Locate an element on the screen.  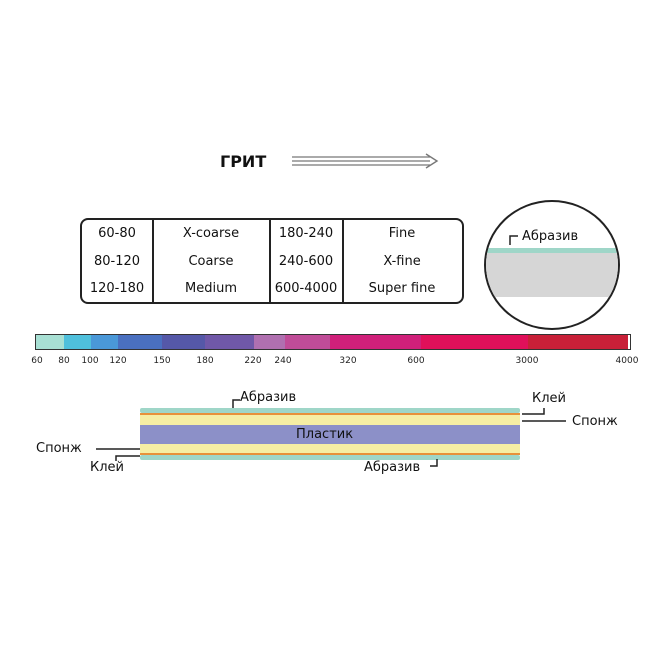
sponge-top is located at coordinates (330, 420).